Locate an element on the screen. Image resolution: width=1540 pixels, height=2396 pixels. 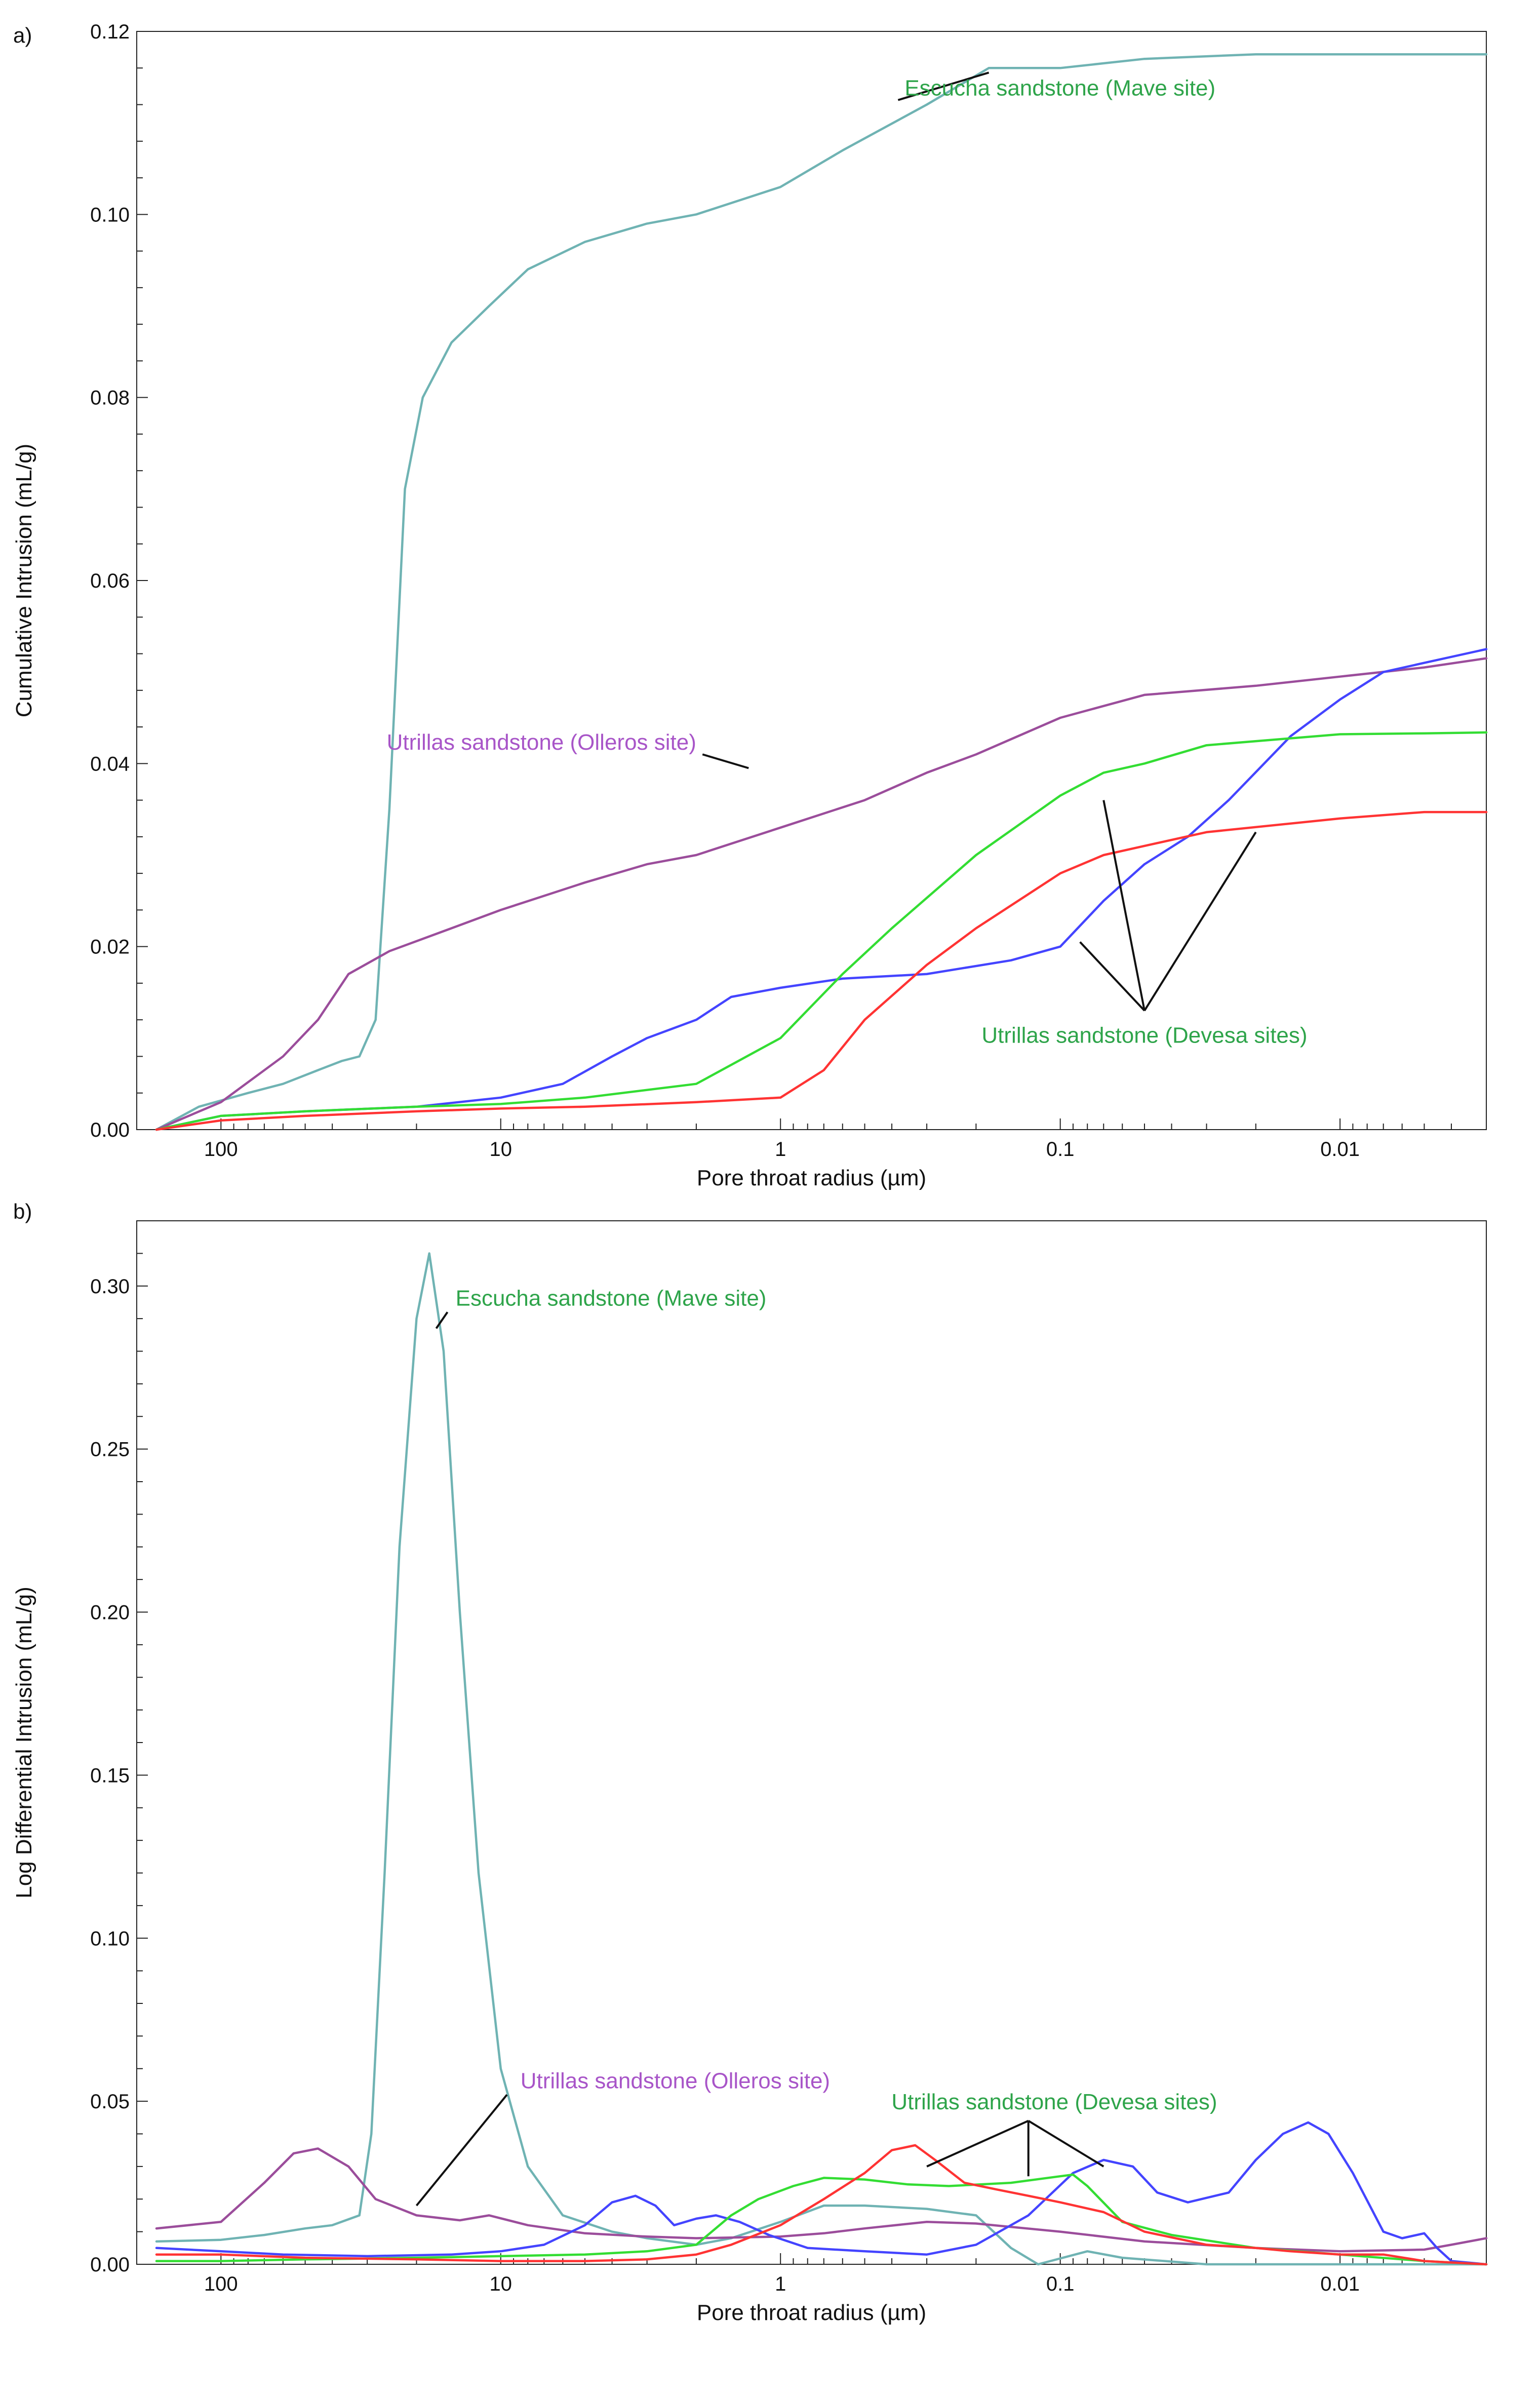
panel-label: b) is located at coordinates (22, 1211).